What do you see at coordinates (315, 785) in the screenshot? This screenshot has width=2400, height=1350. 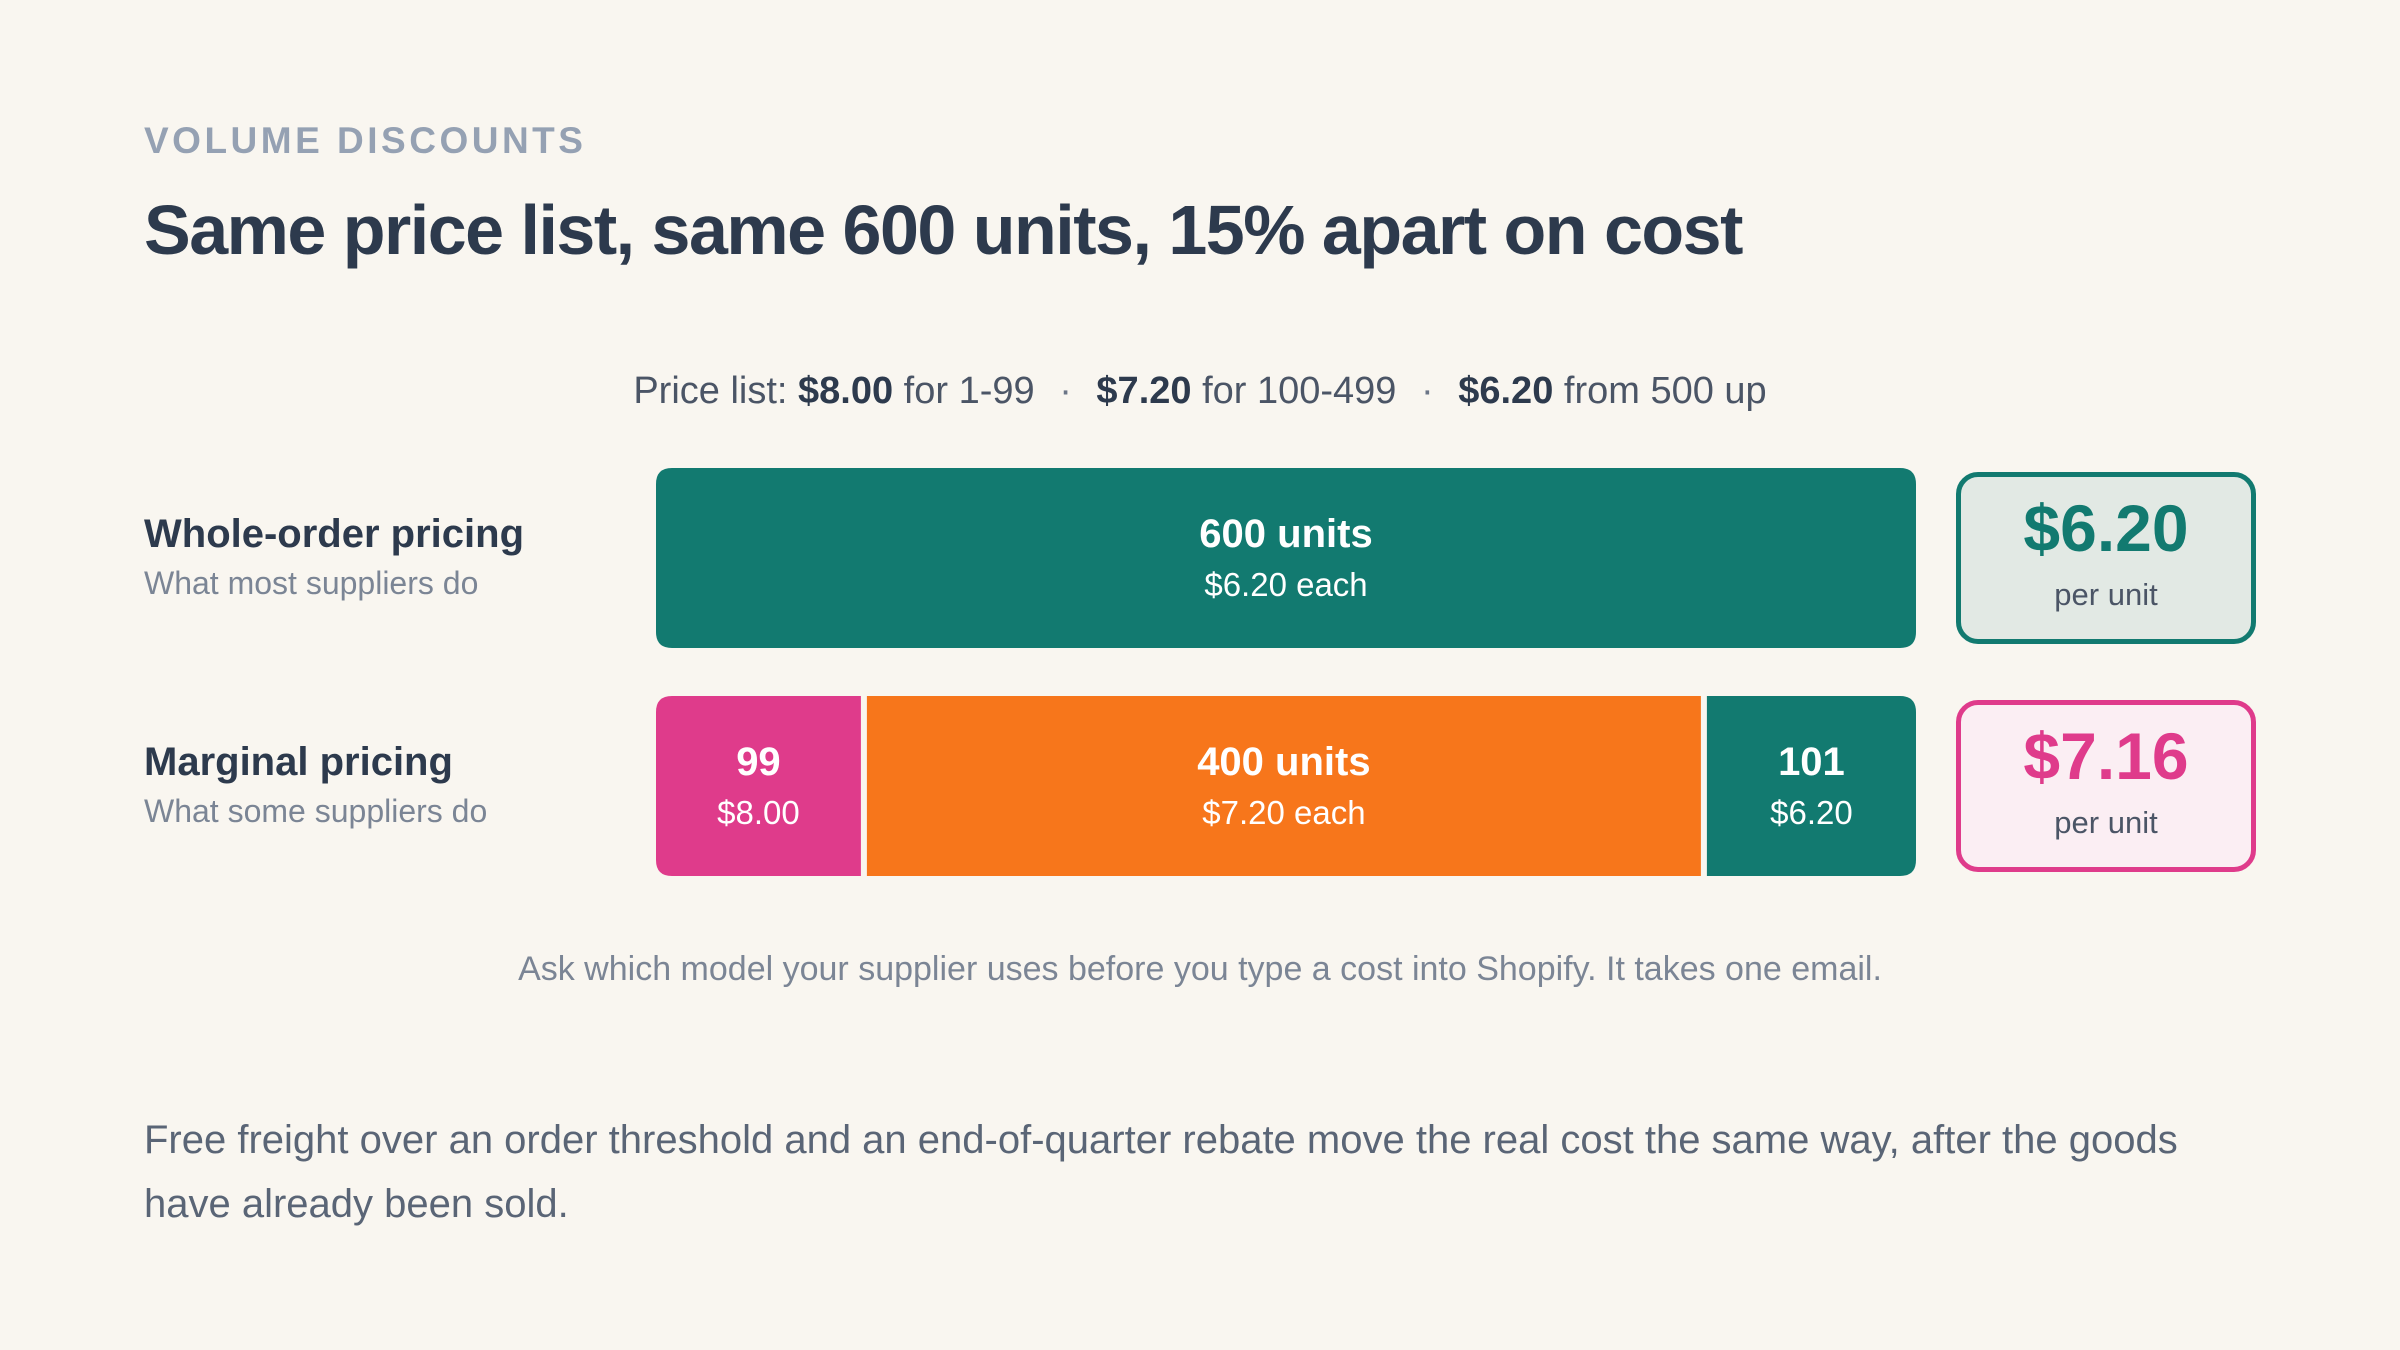 I see `row-label-marginal: Marginal pricing What some suppliers do` at bounding box center [315, 785].